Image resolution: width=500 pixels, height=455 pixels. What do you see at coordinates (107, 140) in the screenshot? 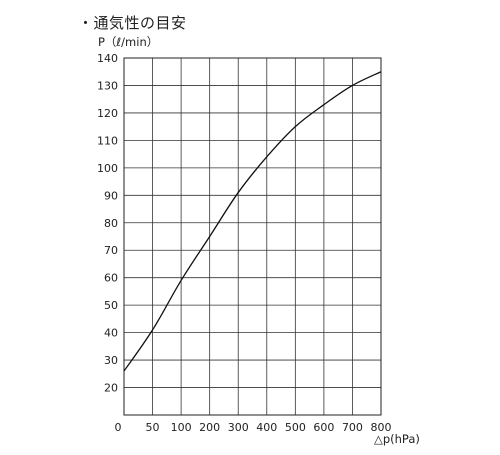
I see `y-tick-label: 110` at bounding box center [107, 140].